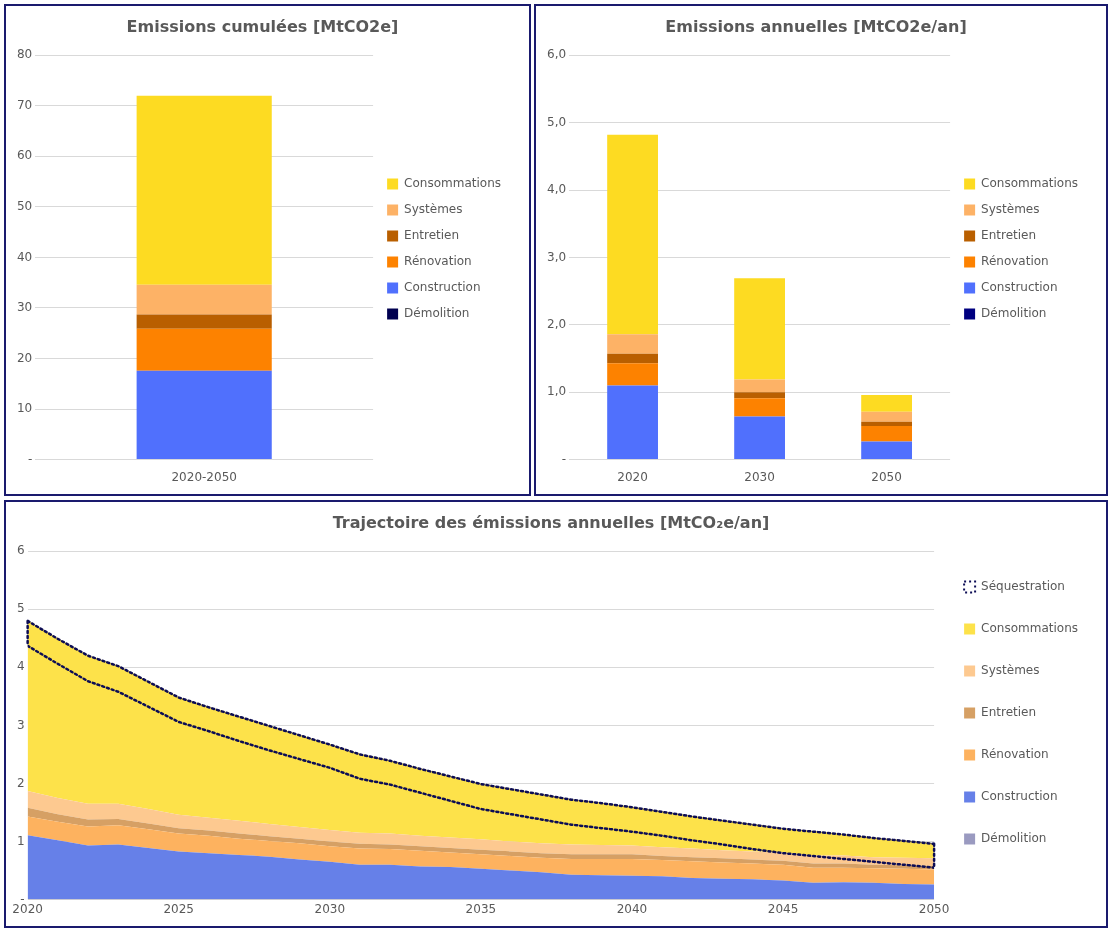  I want to click on y-tick-label: 2,0, so click(556, 323).